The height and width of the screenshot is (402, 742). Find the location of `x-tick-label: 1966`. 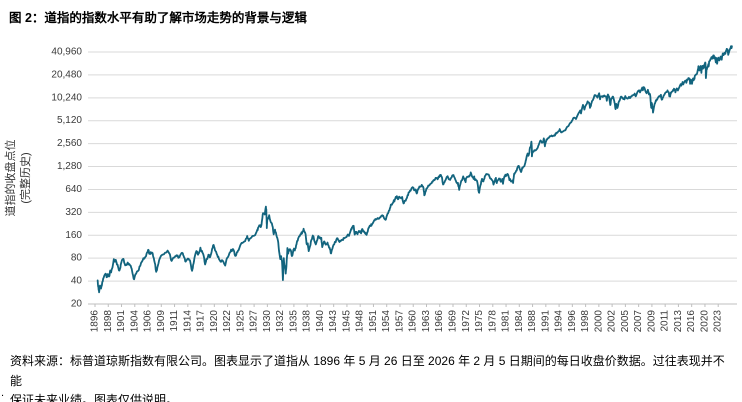

x-tick-label: 1966 is located at coordinates (439, 321).